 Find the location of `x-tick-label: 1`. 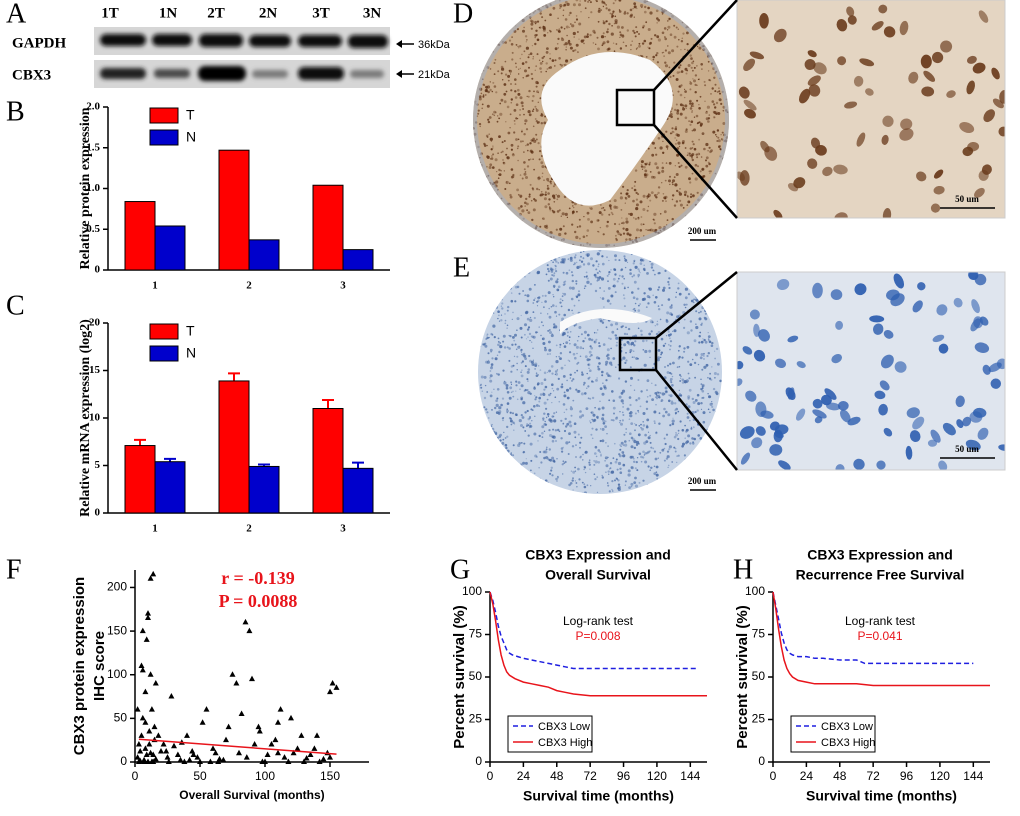

x-tick-label: 1 is located at coordinates (155, 286).